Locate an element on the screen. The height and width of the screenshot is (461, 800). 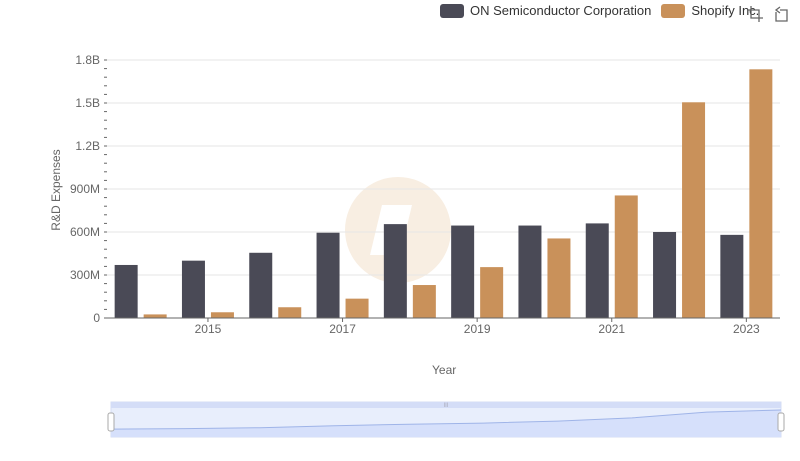
x-tick-label: 2021 is located at coordinates (611, 329).